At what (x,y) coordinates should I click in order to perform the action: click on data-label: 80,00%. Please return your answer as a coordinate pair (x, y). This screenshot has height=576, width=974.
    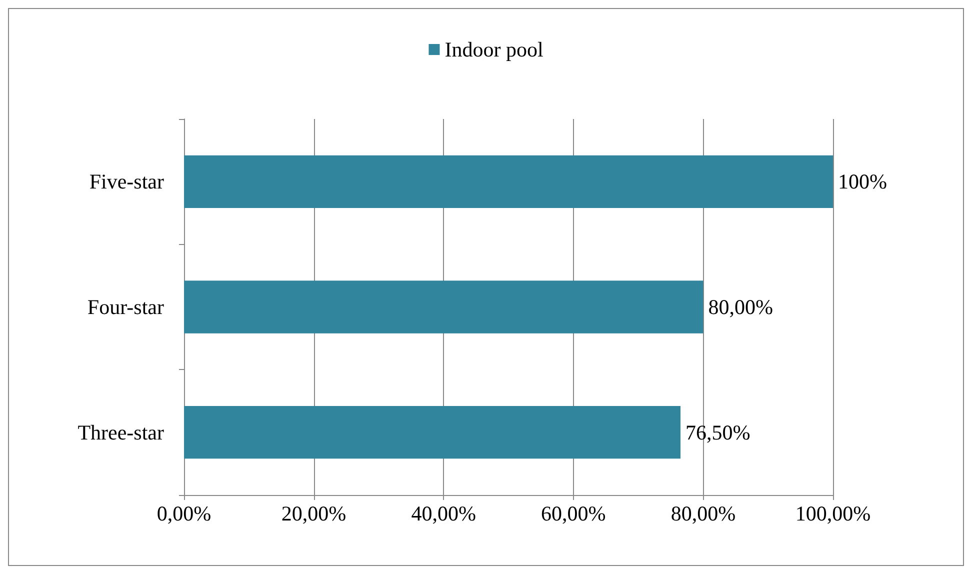
    Looking at the image, I should click on (740, 307).